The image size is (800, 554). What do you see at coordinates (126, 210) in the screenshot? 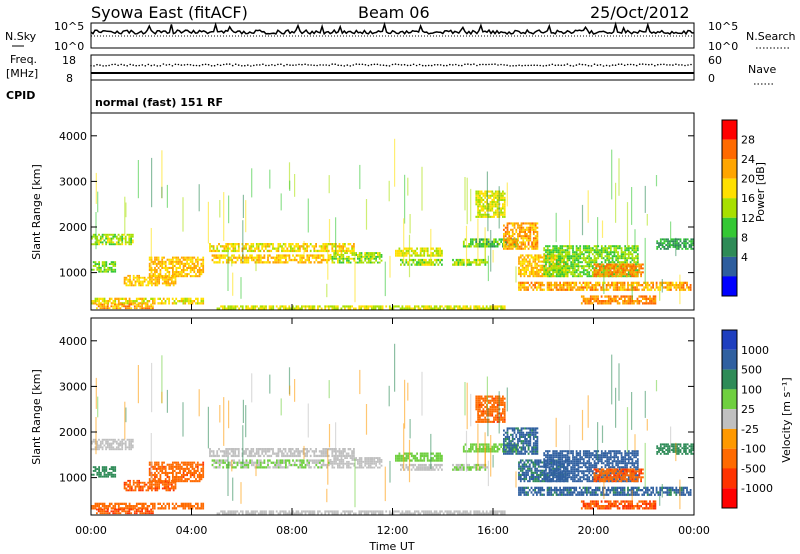
I see `heatmap-streak` at bounding box center [126, 210].